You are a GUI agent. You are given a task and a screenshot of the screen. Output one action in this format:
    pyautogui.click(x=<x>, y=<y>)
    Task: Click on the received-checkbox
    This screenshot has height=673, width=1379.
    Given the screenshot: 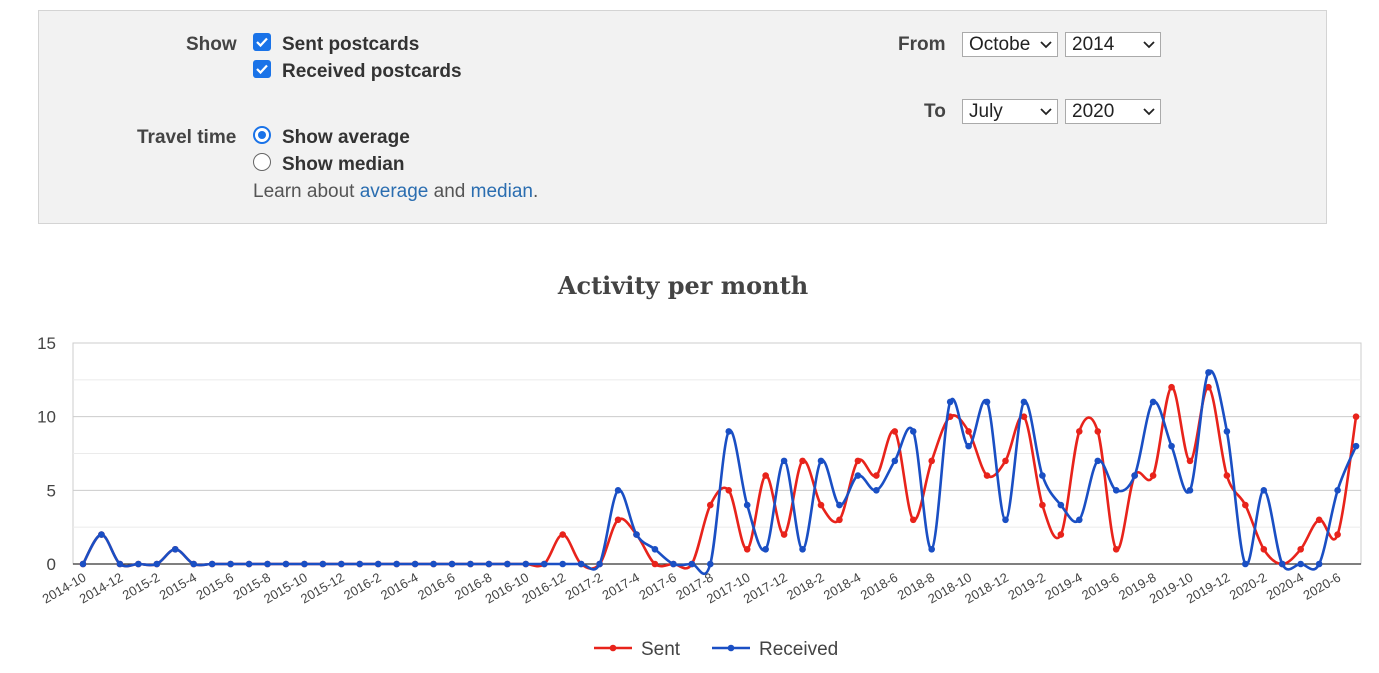 What is the action you would take?
    pyautogui.click(x=262, y=69)
    